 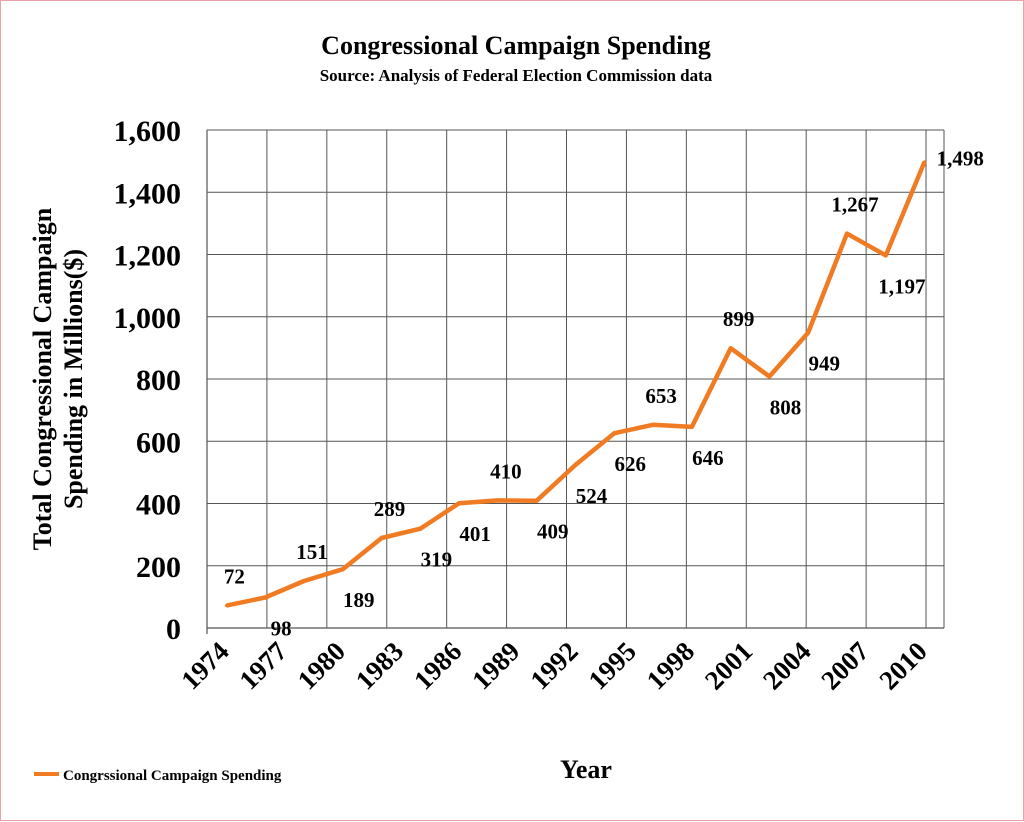 I want to click on y-tick-label: 1,400, so click(x=148, y=193).